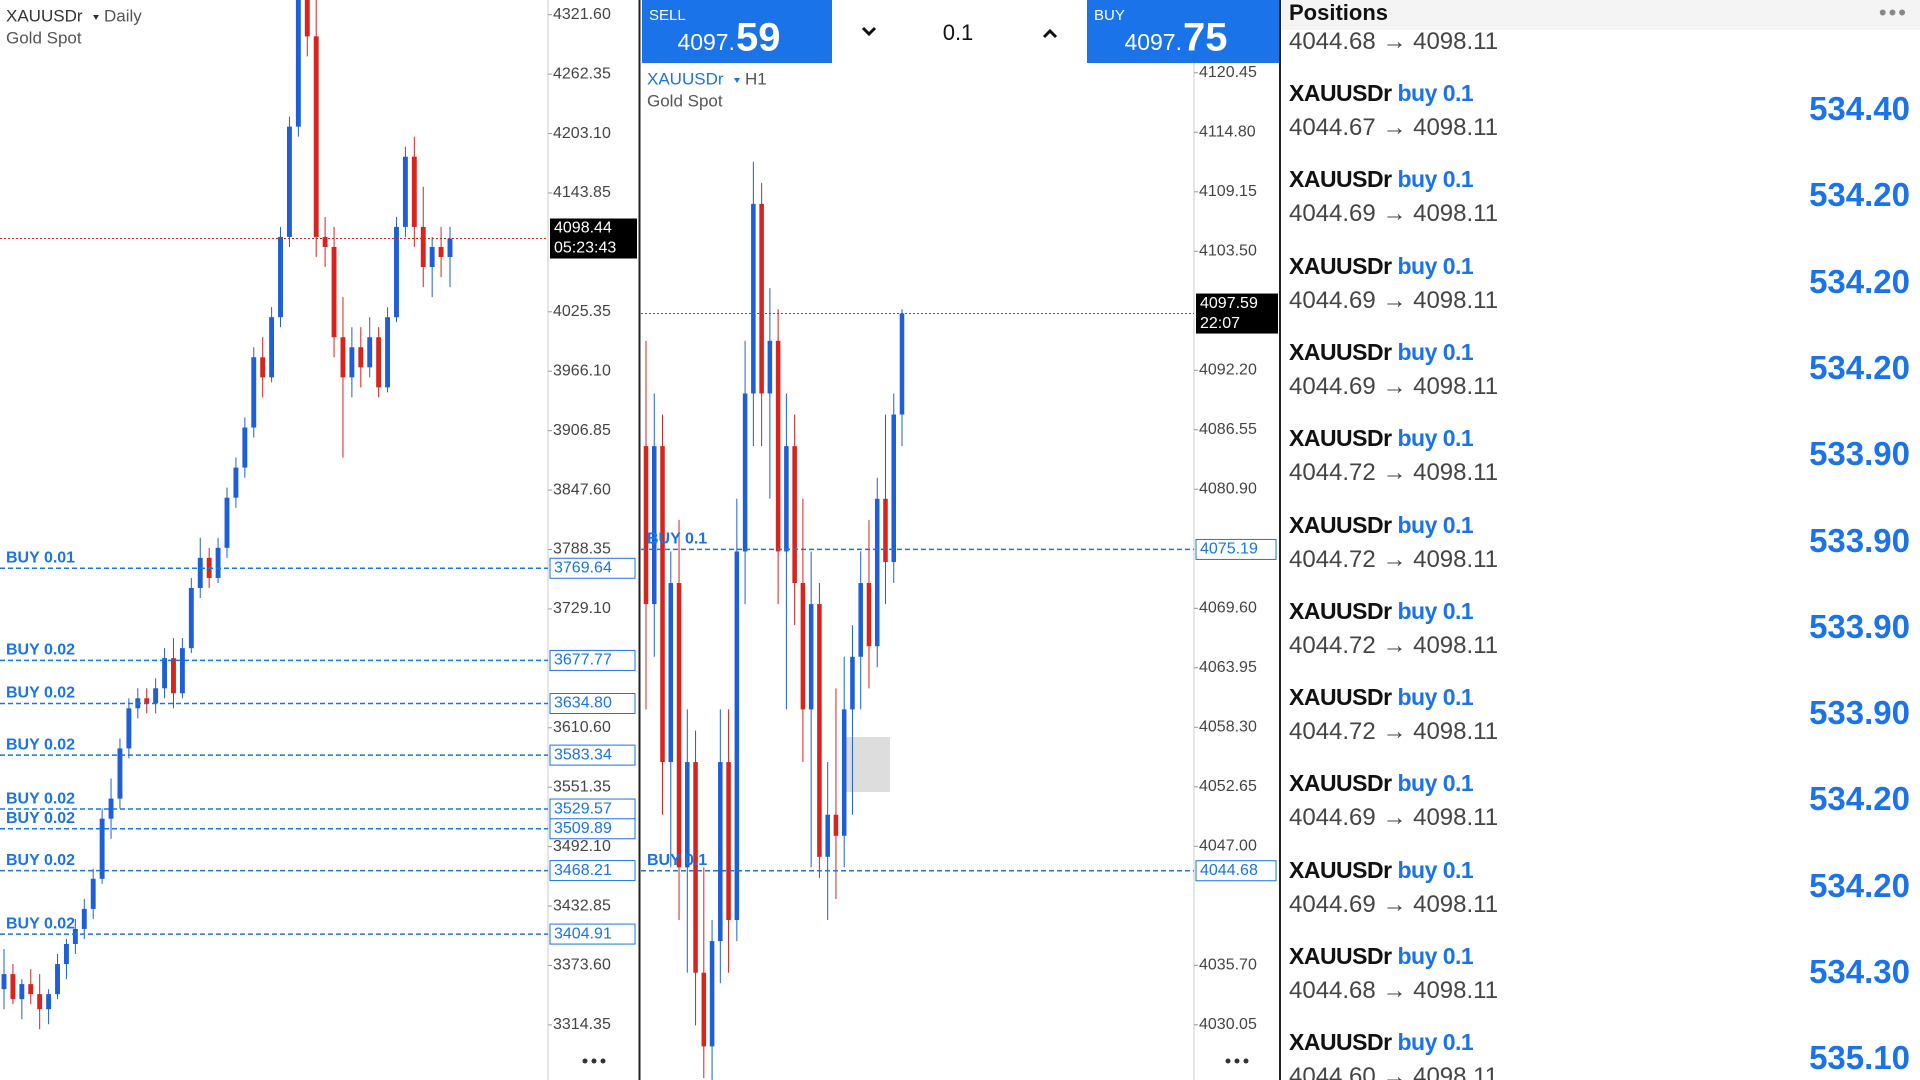  What do you see at coordinates (1050, 33) in the screenshot?
I see `volume-up` at bounding box center [1050, 33].